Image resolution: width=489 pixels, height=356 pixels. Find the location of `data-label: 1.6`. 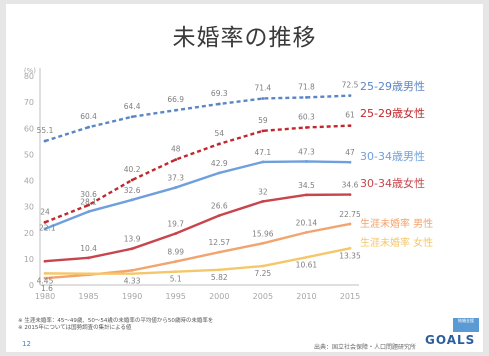

data-label: 1.6 is located at coordinates (47, 288).